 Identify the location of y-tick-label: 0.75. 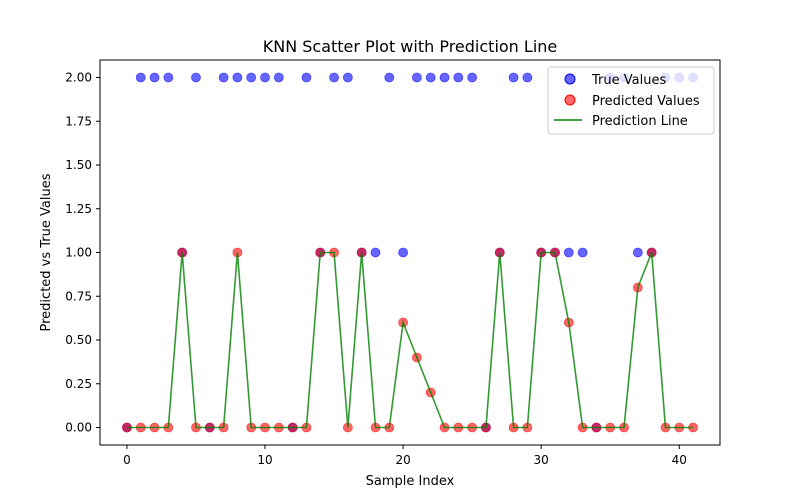
(78, 296).